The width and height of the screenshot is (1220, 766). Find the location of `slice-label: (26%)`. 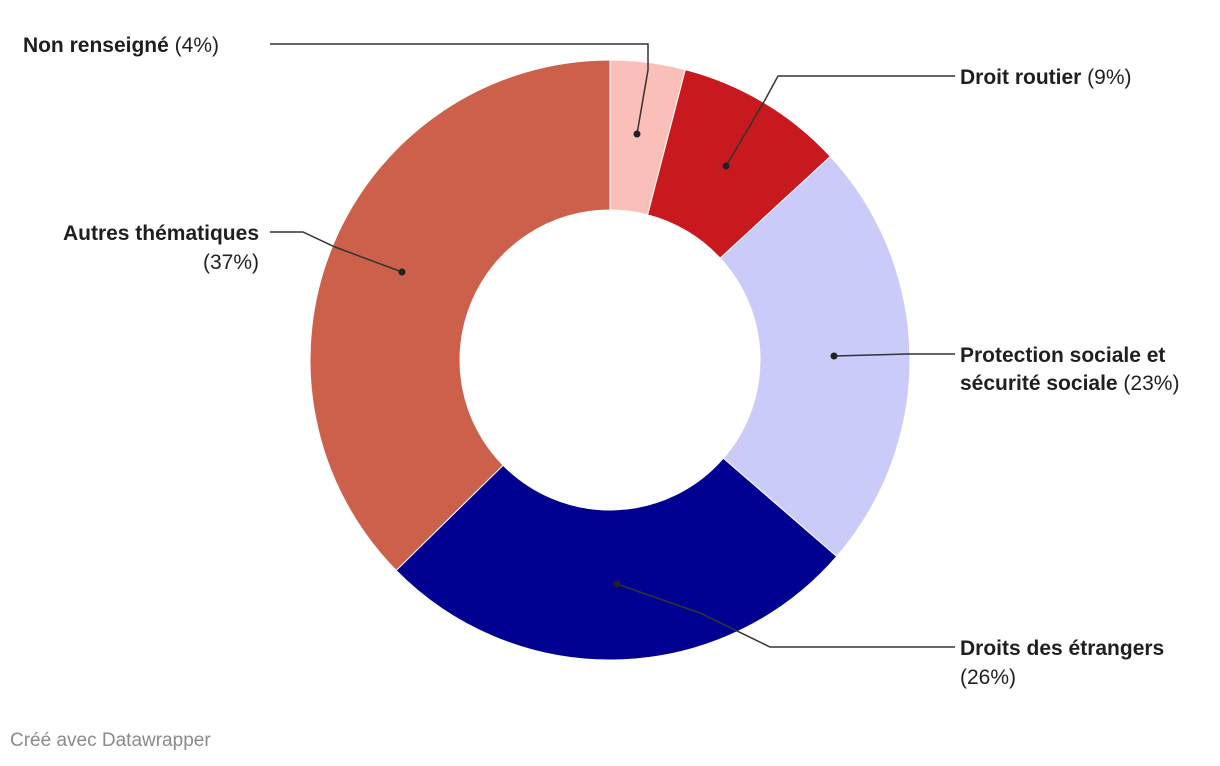

slice-label: (26%) is located at coordinates (988, 677).